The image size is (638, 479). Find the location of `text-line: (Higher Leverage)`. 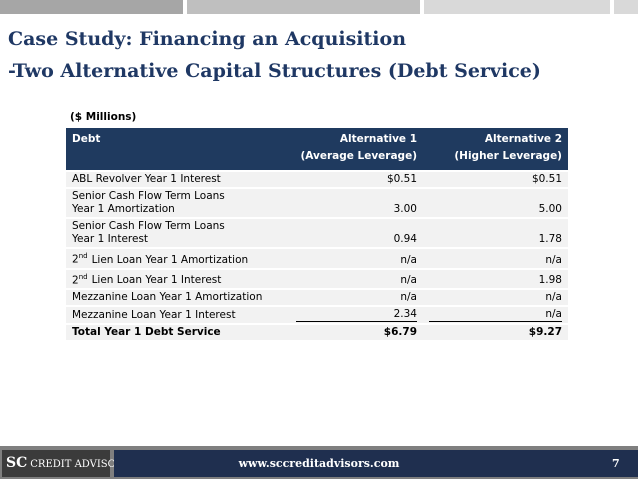

text-line: (Higher Leverage) is located at coordinates (508, 156).